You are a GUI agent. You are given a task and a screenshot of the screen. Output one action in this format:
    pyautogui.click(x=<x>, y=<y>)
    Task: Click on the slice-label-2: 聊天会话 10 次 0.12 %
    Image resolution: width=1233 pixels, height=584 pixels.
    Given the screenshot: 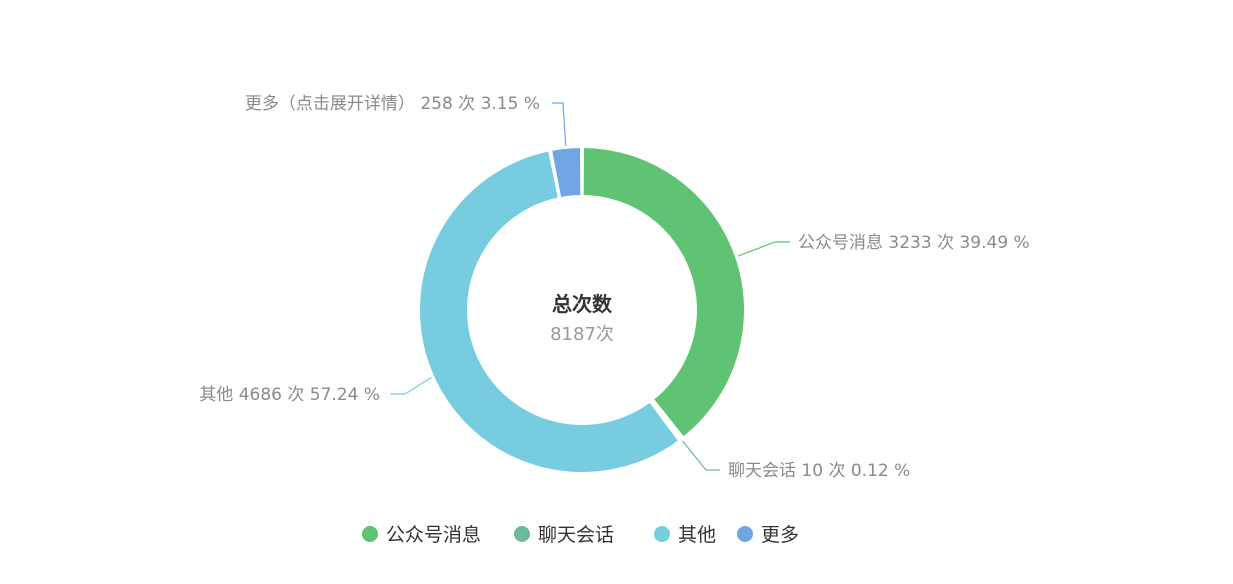 What is the action you would take?
    pyautogui.click(x=819, y=471)
    